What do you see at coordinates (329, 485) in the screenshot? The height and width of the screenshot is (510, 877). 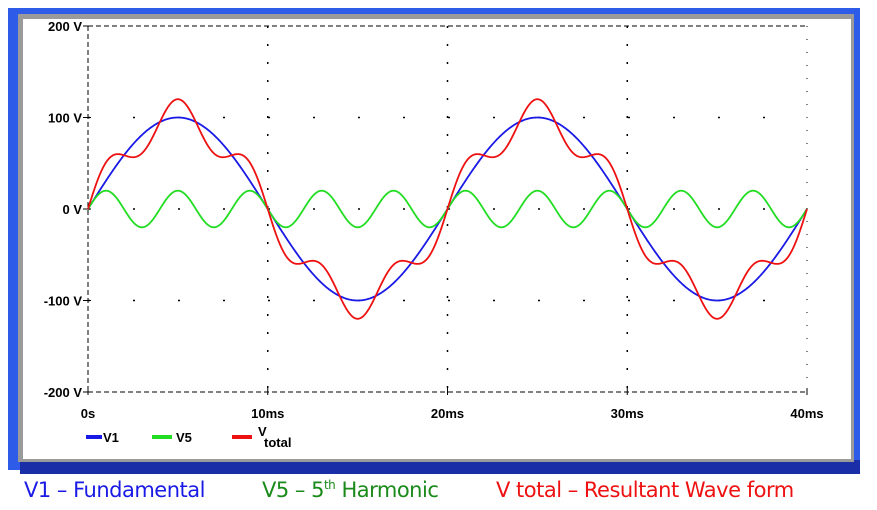 I see `caption-v5-sup: th` at bounding box center [329, 485].